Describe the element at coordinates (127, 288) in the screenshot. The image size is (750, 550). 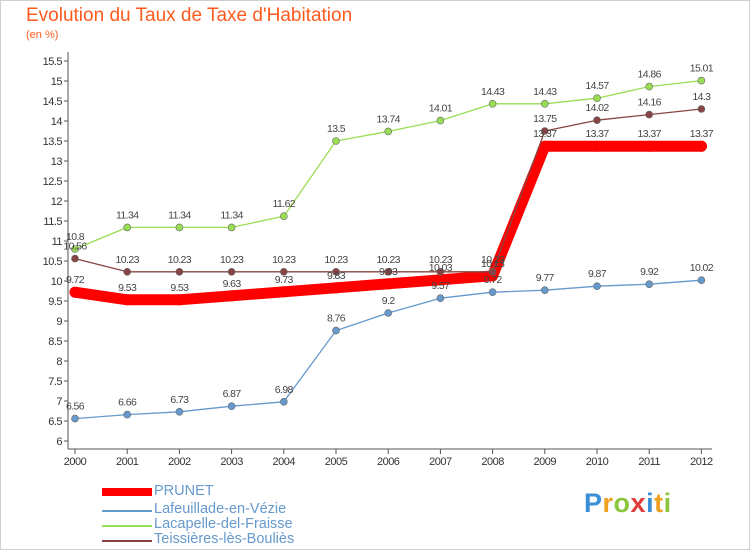
I see `data-label: 9.53` at that location.